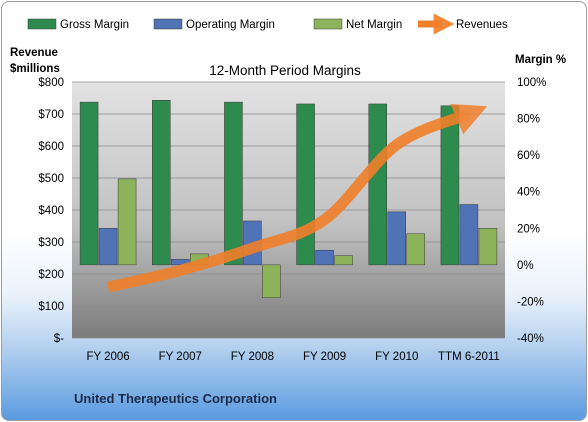  I want to click on y-right-tick-label: -20%, so click(530, 302).